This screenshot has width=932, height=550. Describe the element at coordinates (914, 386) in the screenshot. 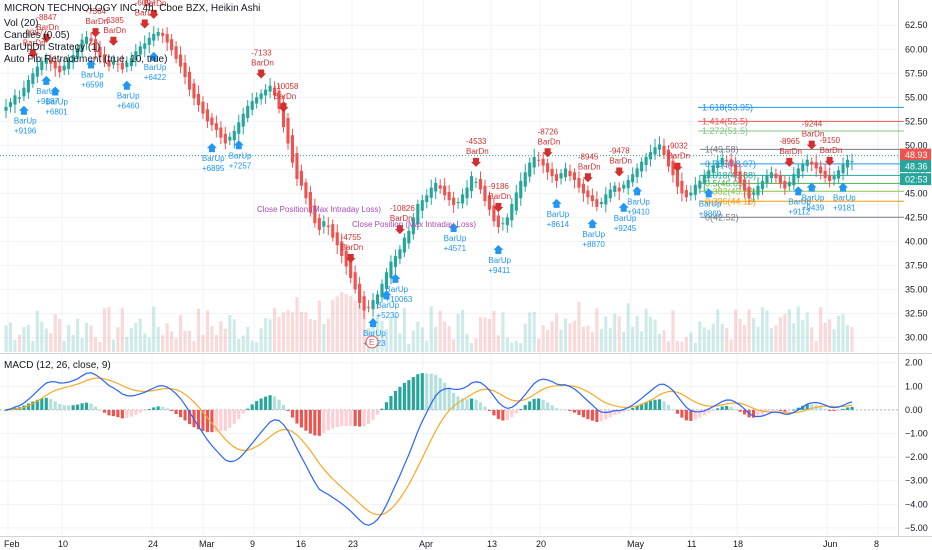

I see `macd-tick-label: 1.00` at that location.